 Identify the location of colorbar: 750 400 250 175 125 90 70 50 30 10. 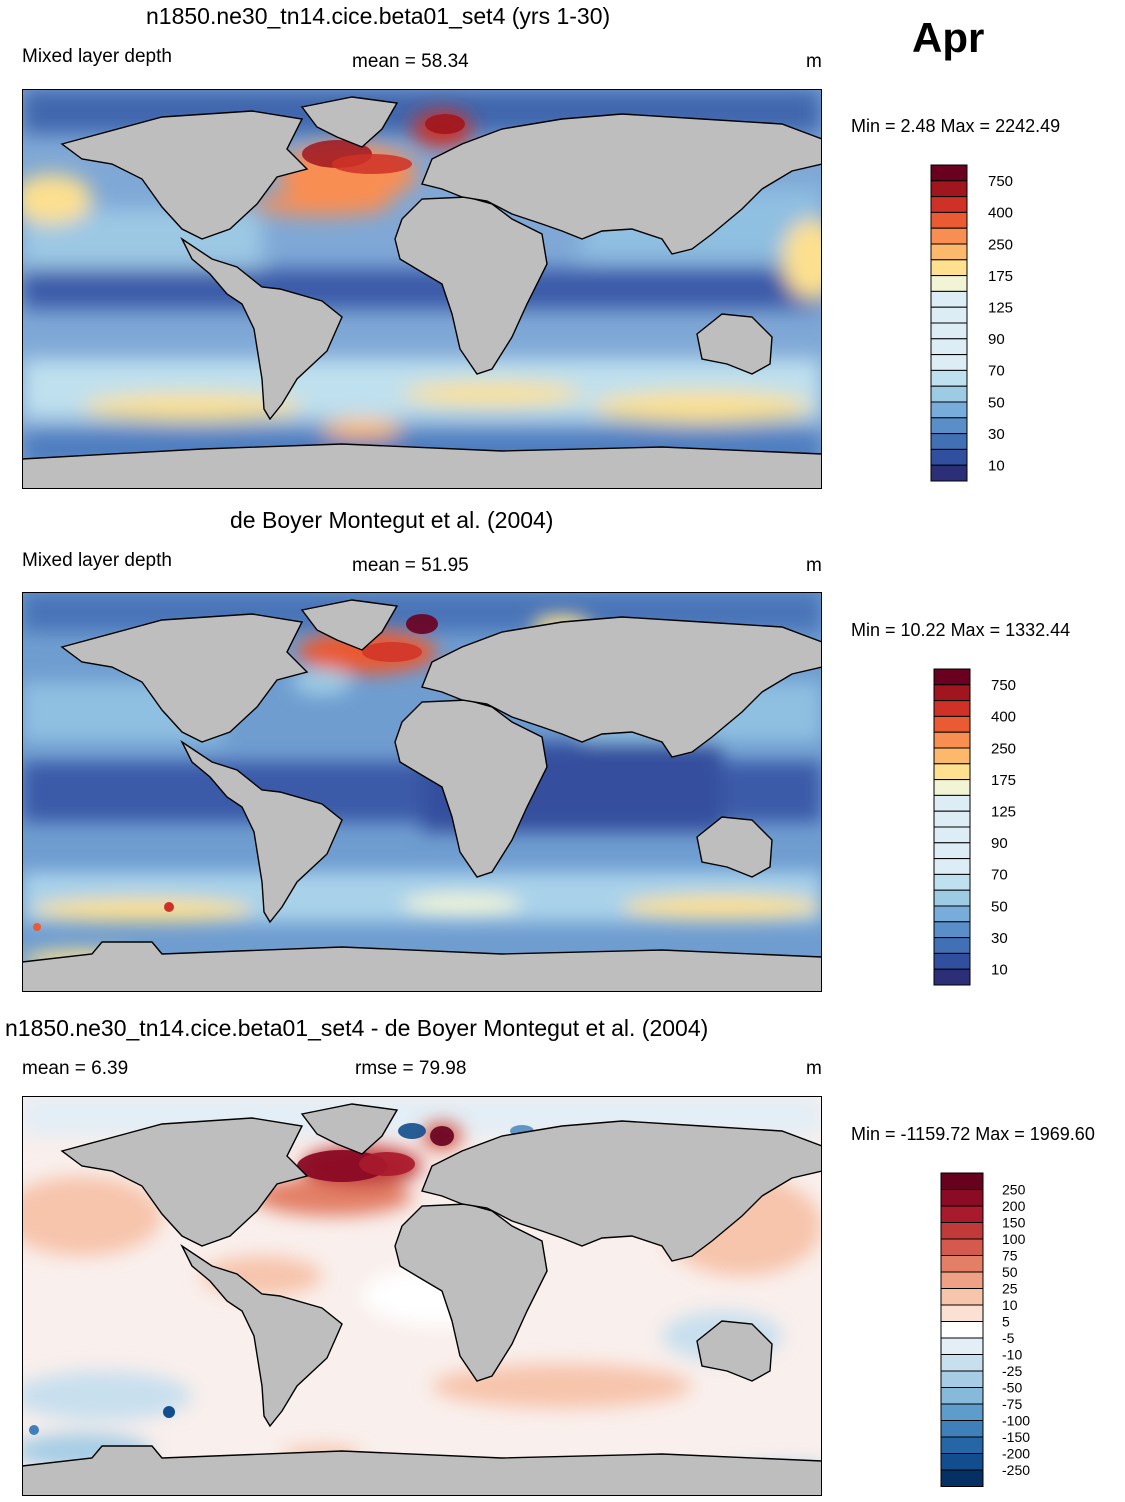
(971, 323).